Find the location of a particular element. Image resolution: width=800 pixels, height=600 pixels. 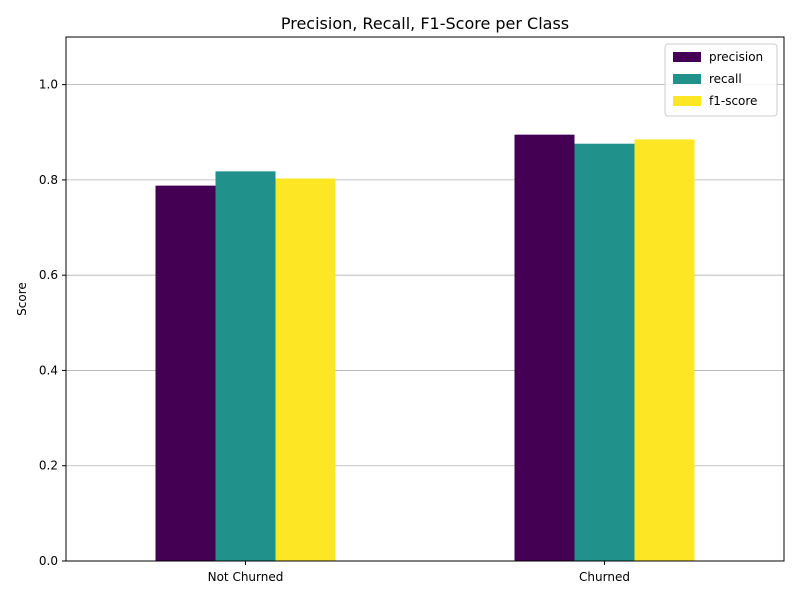

y-tick-label: 1.0 is located at coordinates (48, 85).